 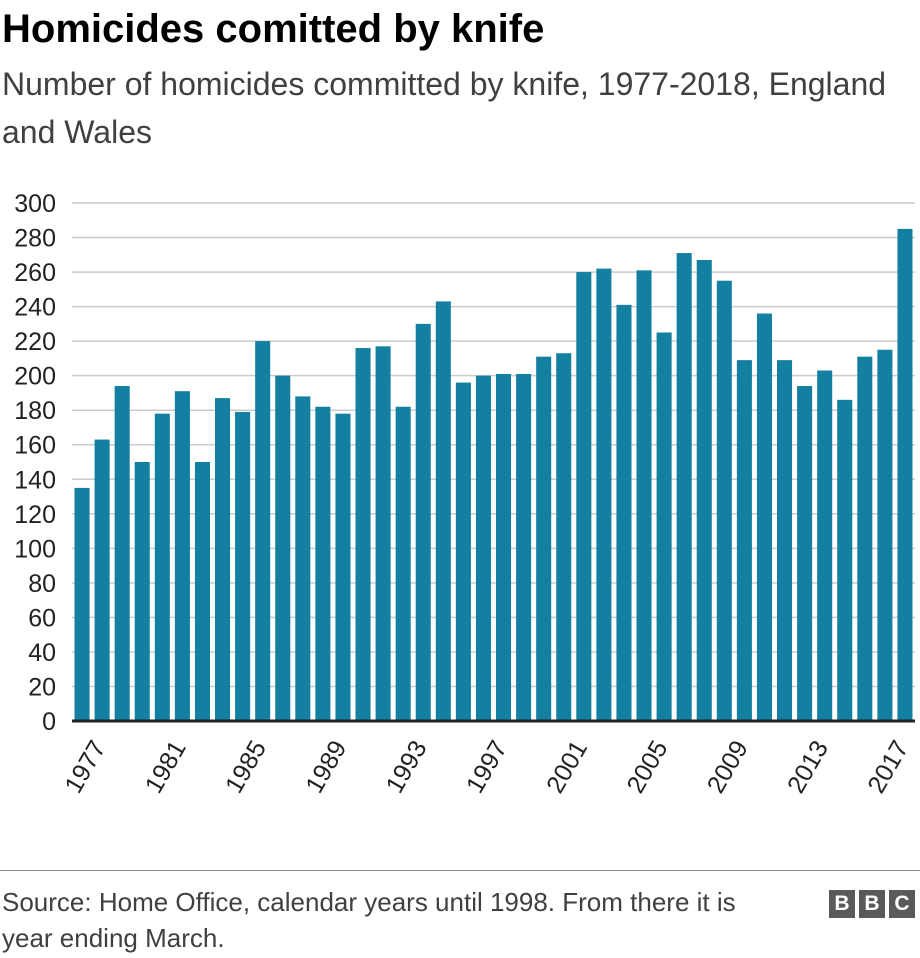 I want to click on y-tick-label: 220, so click(x=35, y=342).